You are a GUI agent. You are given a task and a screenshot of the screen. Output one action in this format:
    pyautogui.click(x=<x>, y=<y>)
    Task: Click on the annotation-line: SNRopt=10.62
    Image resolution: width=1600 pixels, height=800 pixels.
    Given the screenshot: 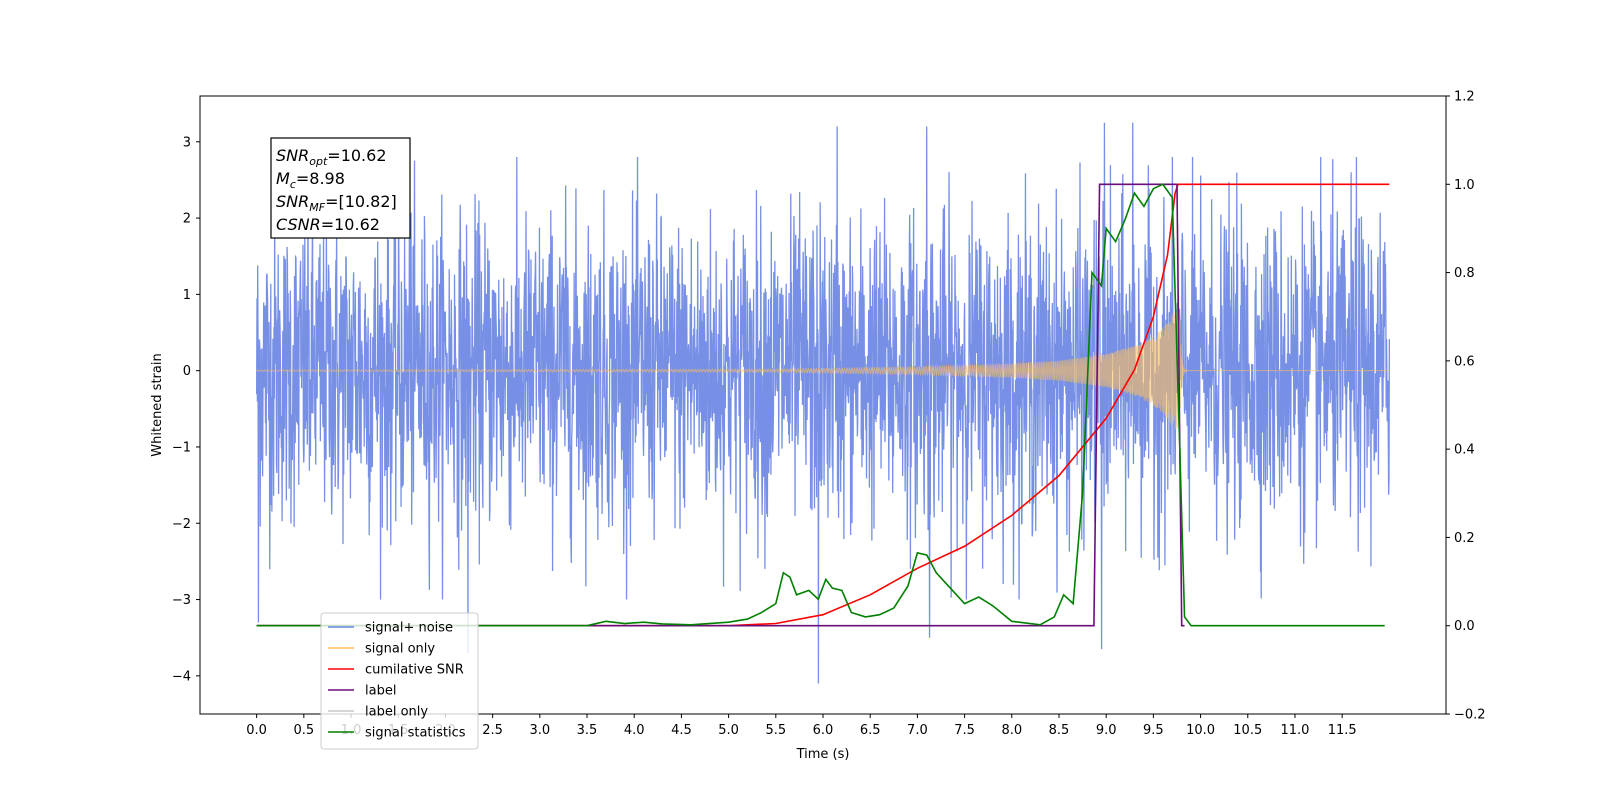 What is the action you would take?
    pyautogui.click(x=331, y=157)
    